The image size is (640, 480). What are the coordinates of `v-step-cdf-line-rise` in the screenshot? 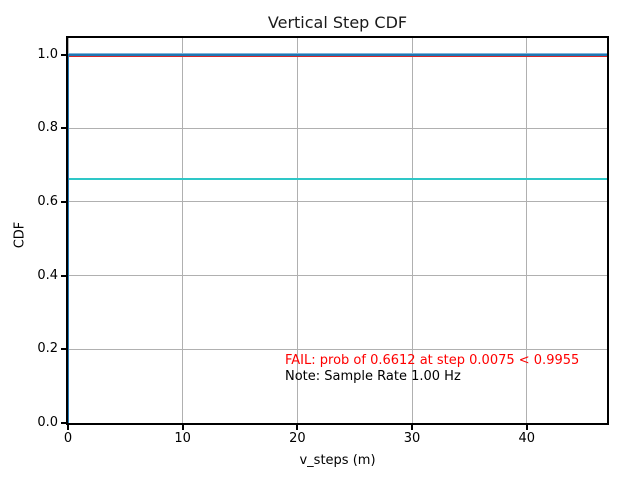 It's located at (69, 238).